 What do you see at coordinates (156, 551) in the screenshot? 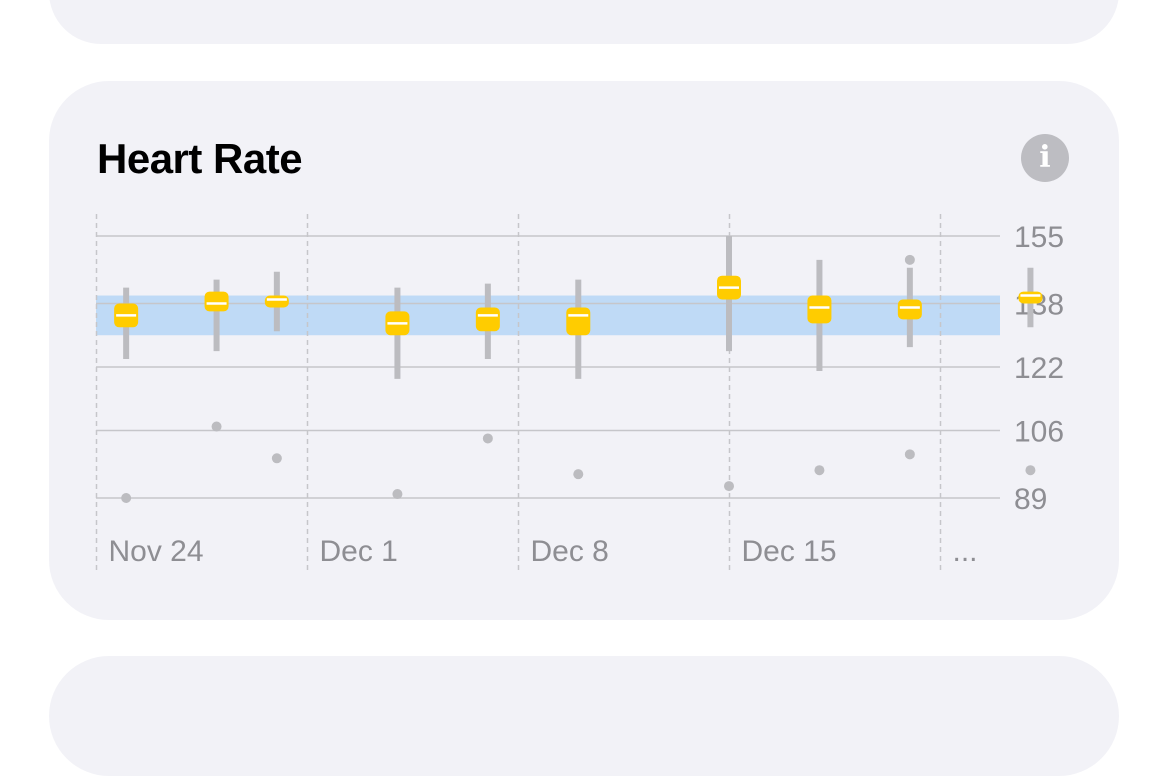
I see `x-tick-label: Nov 24` at bounding box center [156, 551].